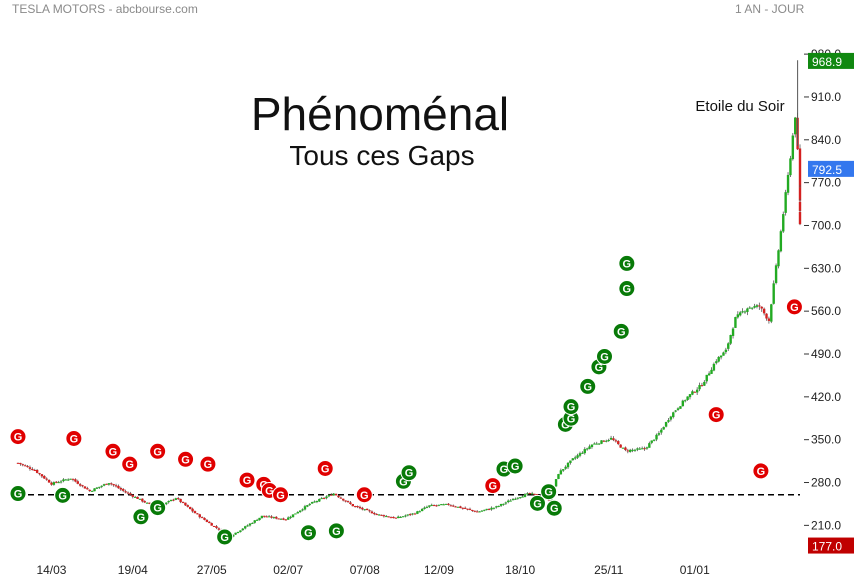 The image size is (855, 580). I want to click on period-label: 1 AN - JOUR, so click(770, 9).